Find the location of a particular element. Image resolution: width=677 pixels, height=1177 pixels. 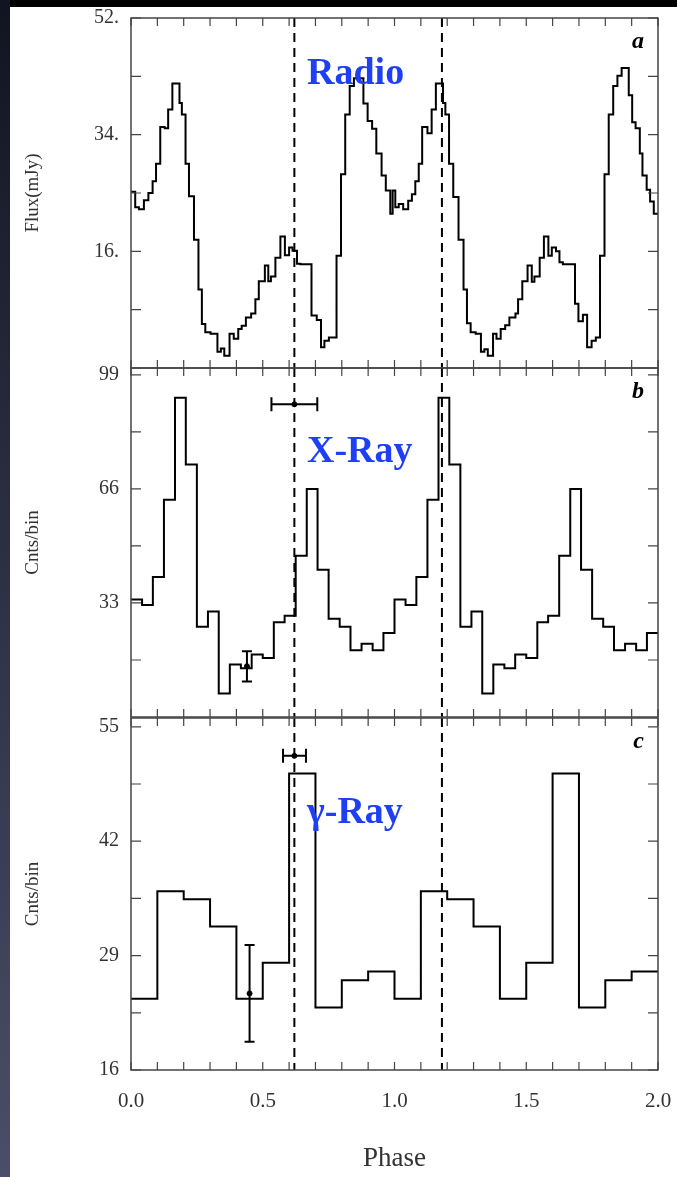

y-tick-label: 29 is located at coordinates (109, 953).